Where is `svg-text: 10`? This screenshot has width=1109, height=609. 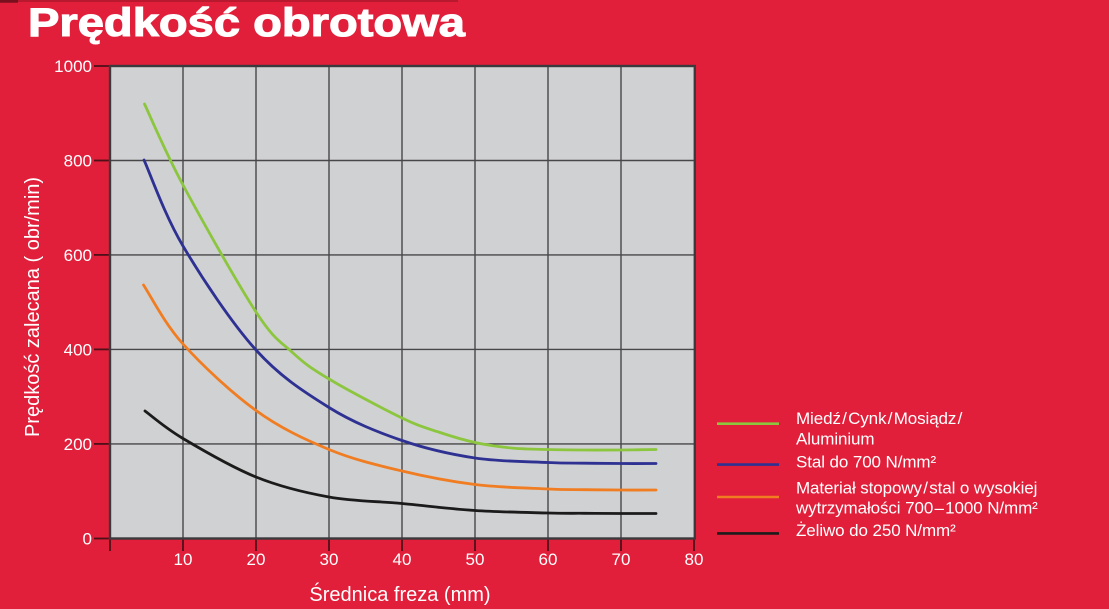 svg-text: 10 is located at coordinates (183, 559).